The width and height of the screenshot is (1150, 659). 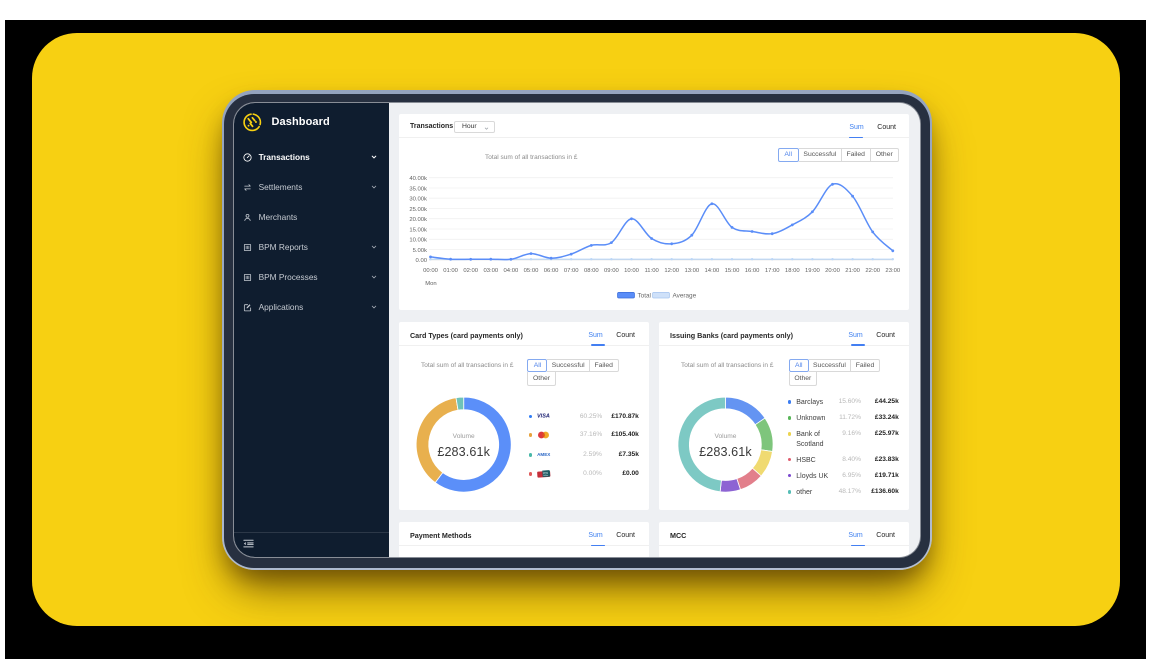 What do you see at coordinates (418, 231) in the screenshot?
I see `svg-text: 15.00k` at bounding box center [418, 231].